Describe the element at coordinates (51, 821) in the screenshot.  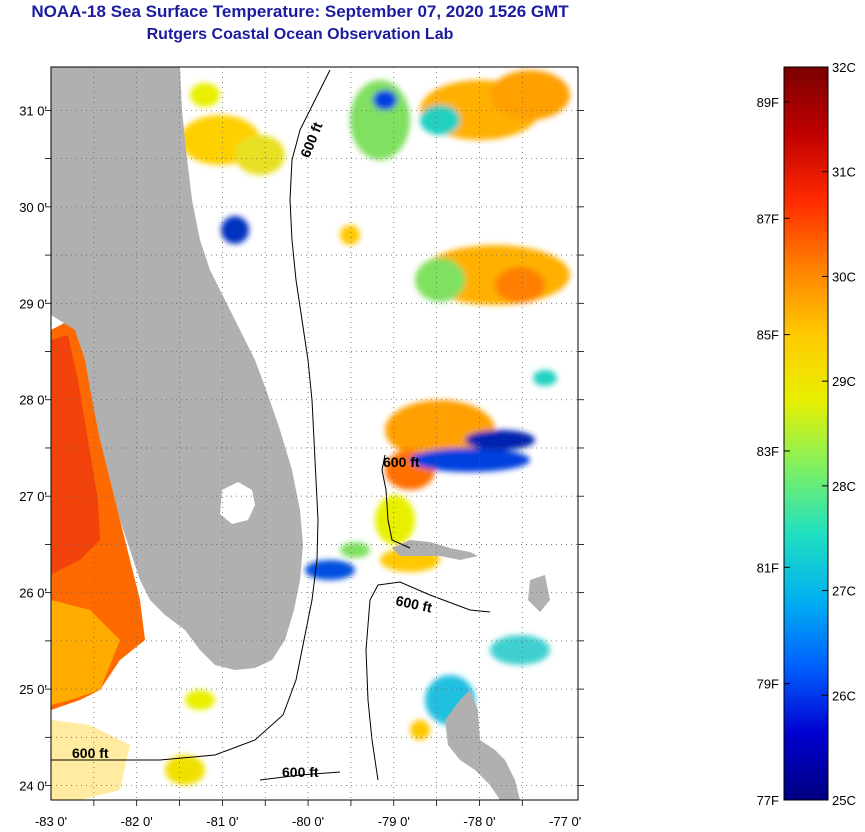
I see `lon-tick-label: -83 0'` at that location.